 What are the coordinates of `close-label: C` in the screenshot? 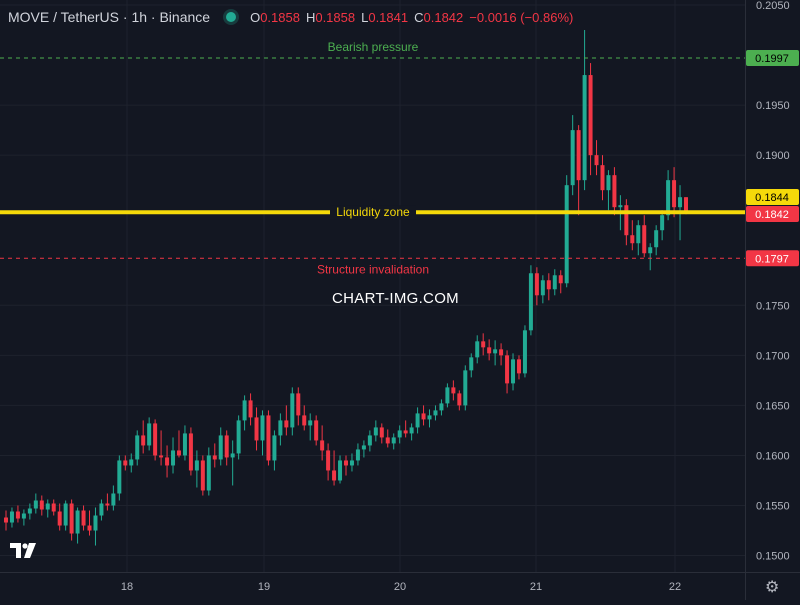 It's located at (419, 17).